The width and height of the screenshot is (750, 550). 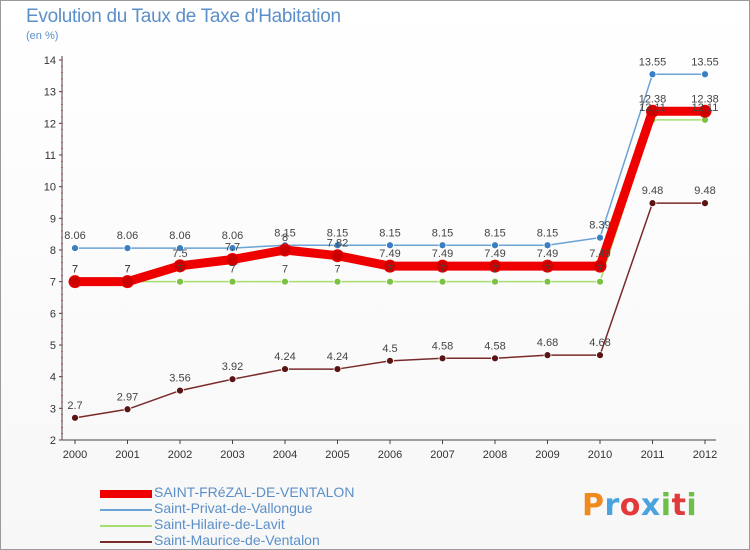 What do you see at coordinates (233, 508) in the screenshot?
I see `legend-label-1: Saint-Privat-de-Vallongue` at bounding box center [233, 508].